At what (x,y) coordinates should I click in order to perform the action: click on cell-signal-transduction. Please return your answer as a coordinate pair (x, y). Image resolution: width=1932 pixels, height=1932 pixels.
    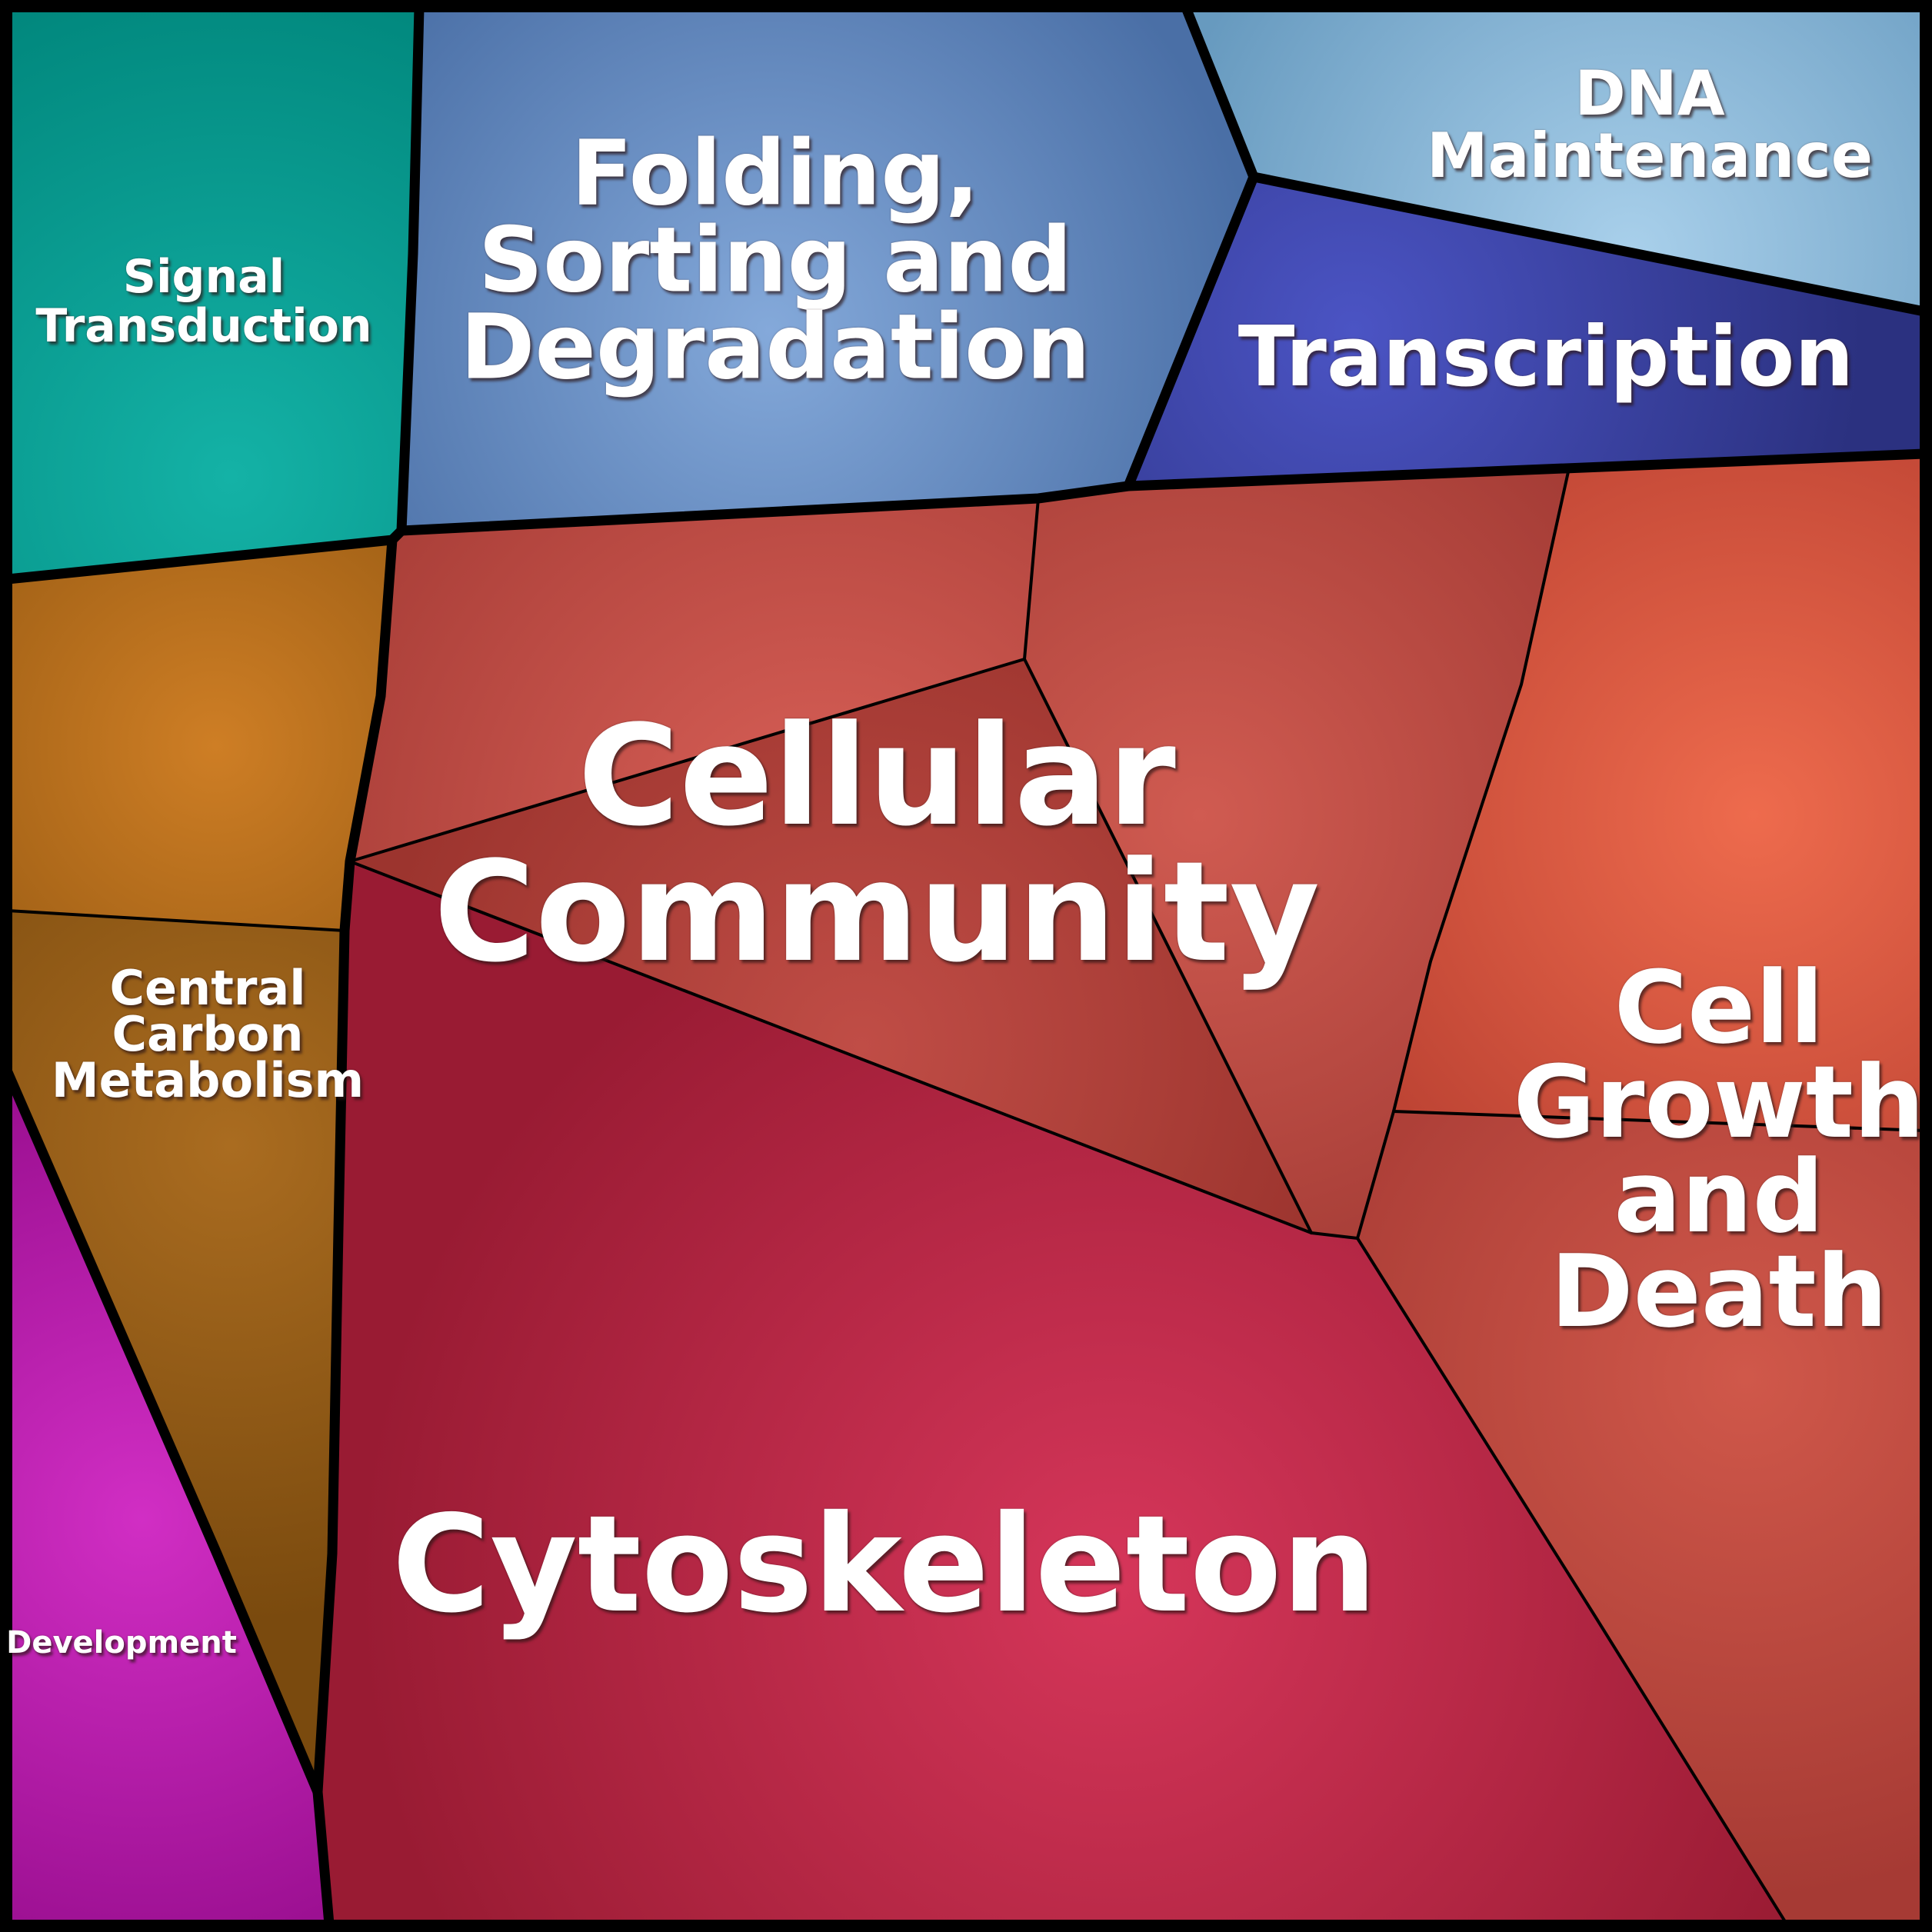
    Looking at the image, I should click on (213, 293).